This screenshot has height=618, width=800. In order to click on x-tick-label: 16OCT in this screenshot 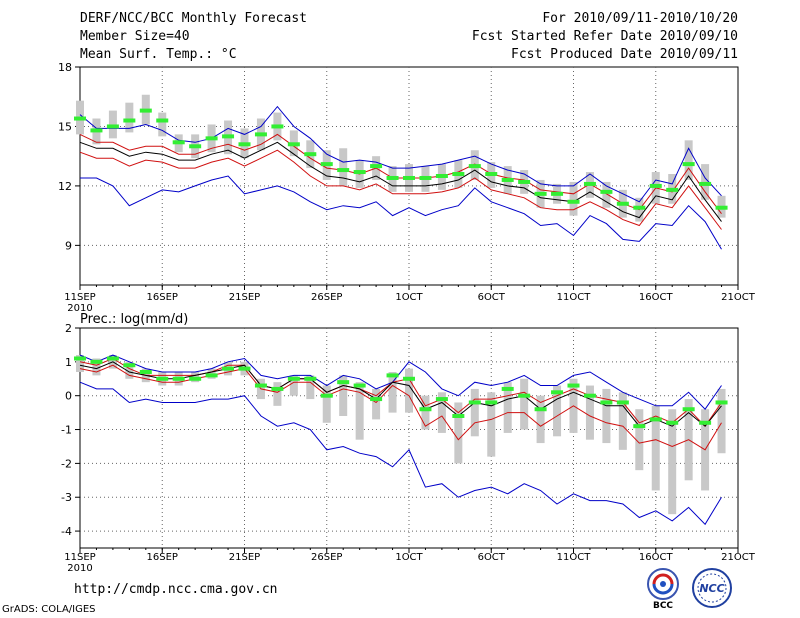, I will do `click(656, 297)`.